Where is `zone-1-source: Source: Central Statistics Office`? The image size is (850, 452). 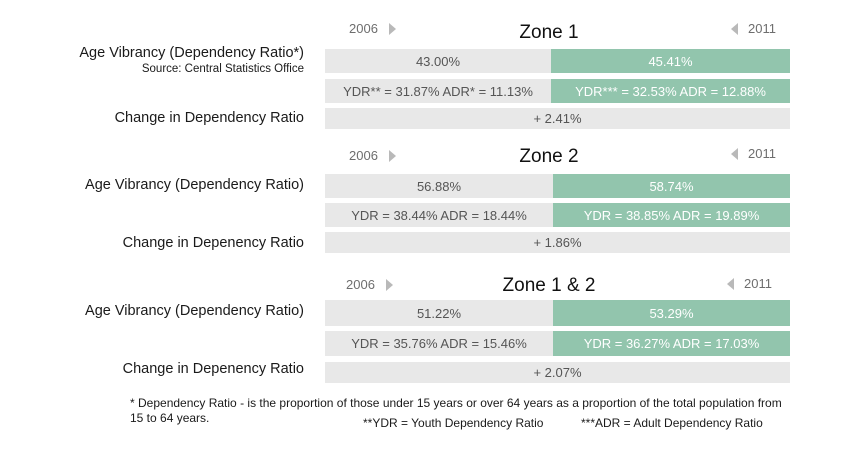 zone-1-source: Source: Central Statistics Office is located at coordinates (222, 69).